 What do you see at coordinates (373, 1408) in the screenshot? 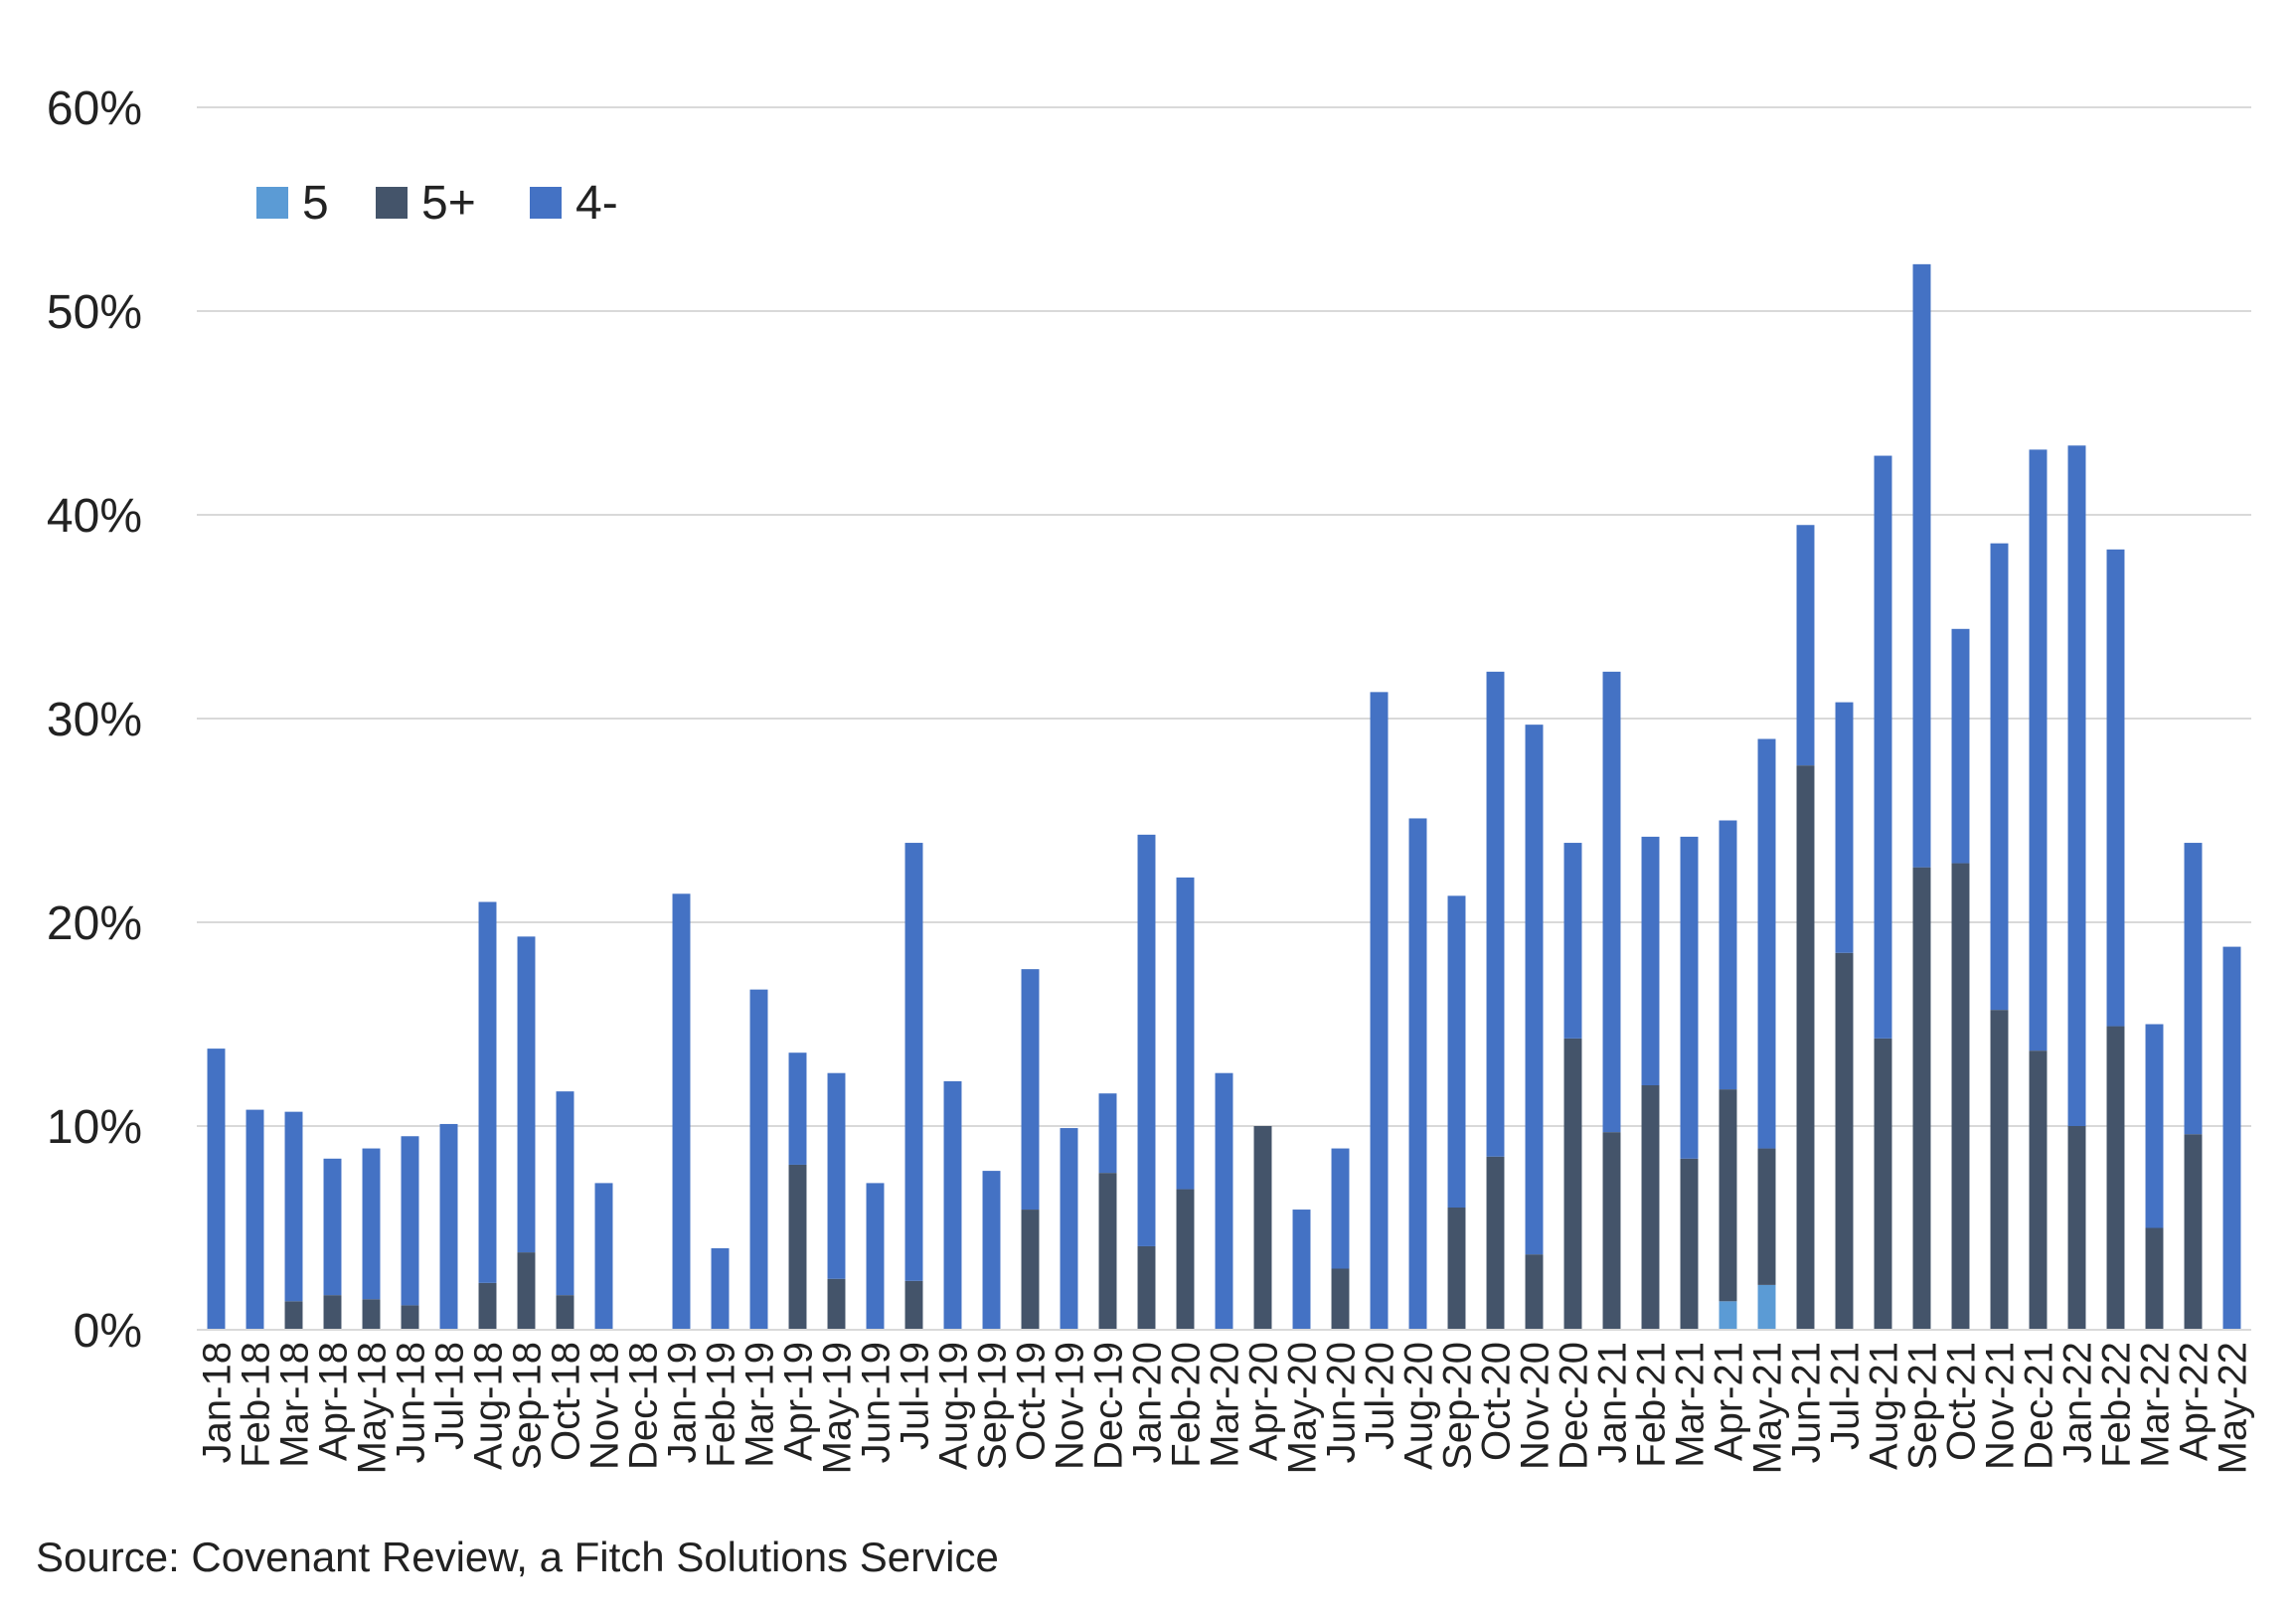
I see `x-tick-label: May-18` at bounding box center [373, 1408].